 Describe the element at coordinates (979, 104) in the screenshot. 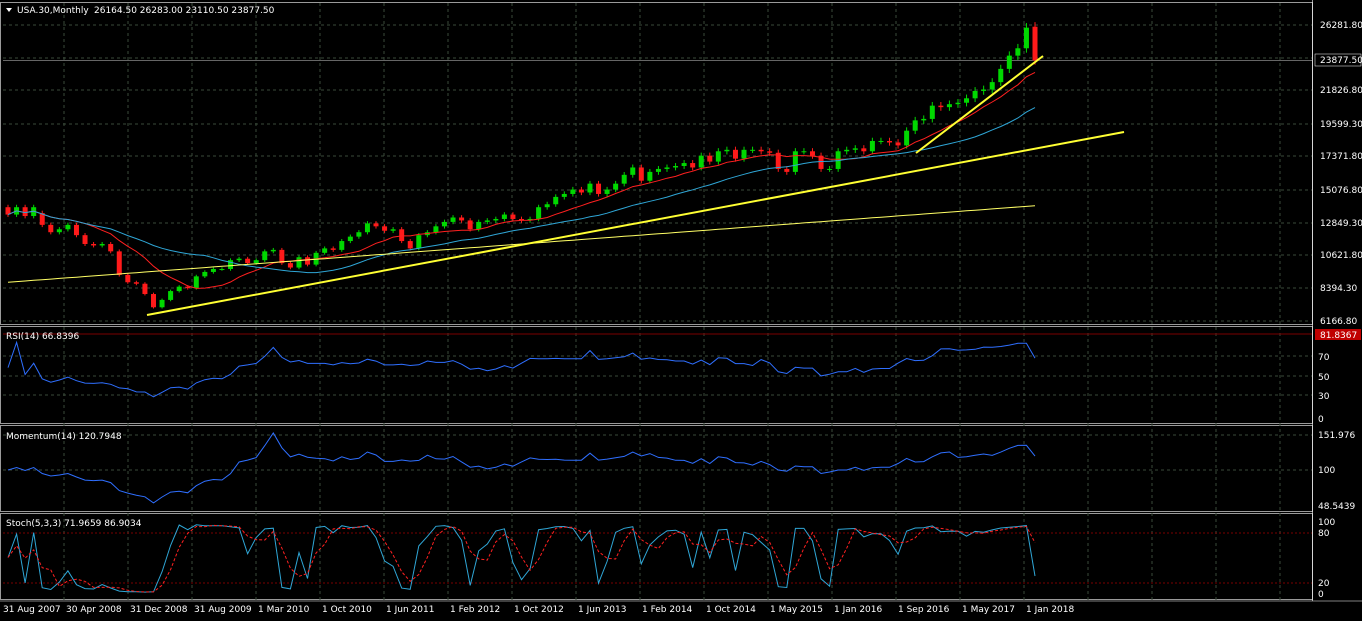

I see `trendline-short` at that location.